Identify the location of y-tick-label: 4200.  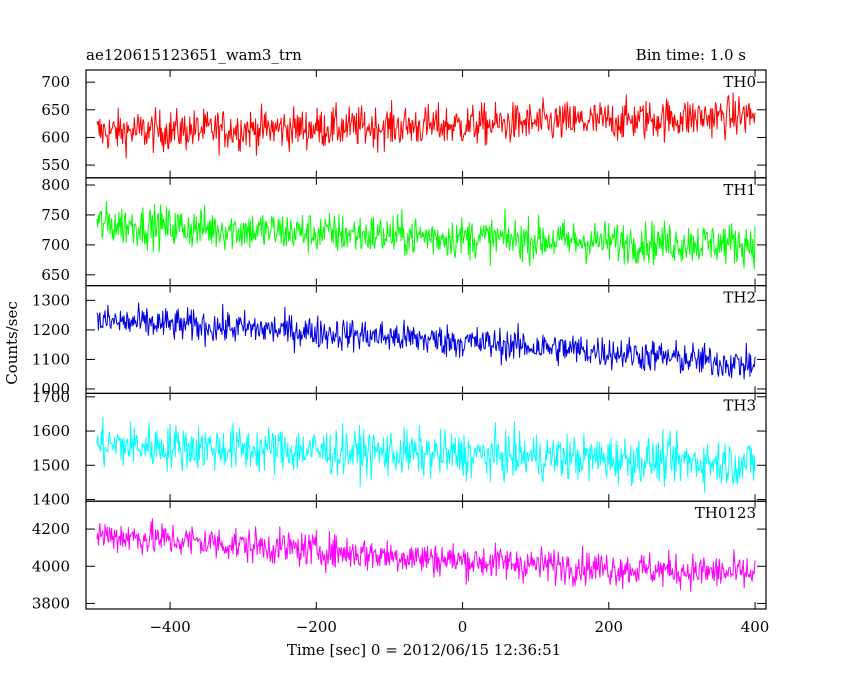
(51, 529).